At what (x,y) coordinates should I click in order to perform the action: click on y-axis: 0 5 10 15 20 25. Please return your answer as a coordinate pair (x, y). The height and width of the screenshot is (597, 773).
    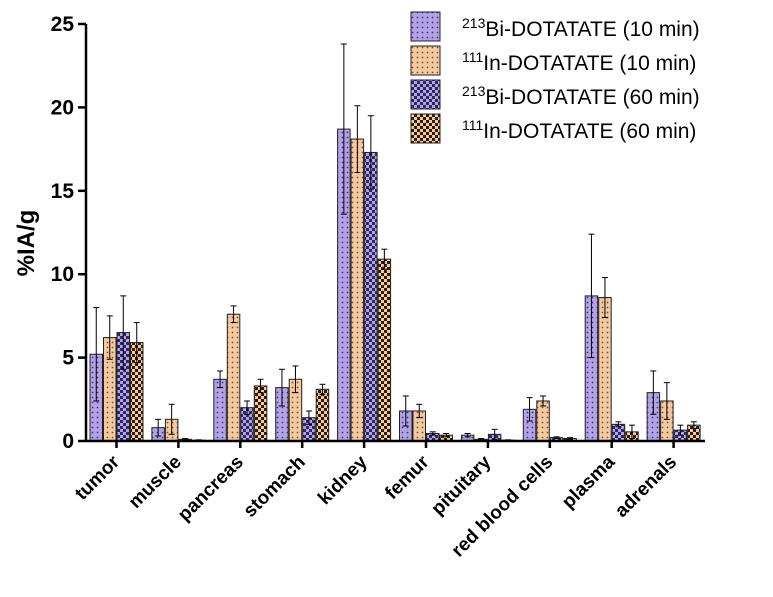
    Looking at the image, I should click on (69, 233).